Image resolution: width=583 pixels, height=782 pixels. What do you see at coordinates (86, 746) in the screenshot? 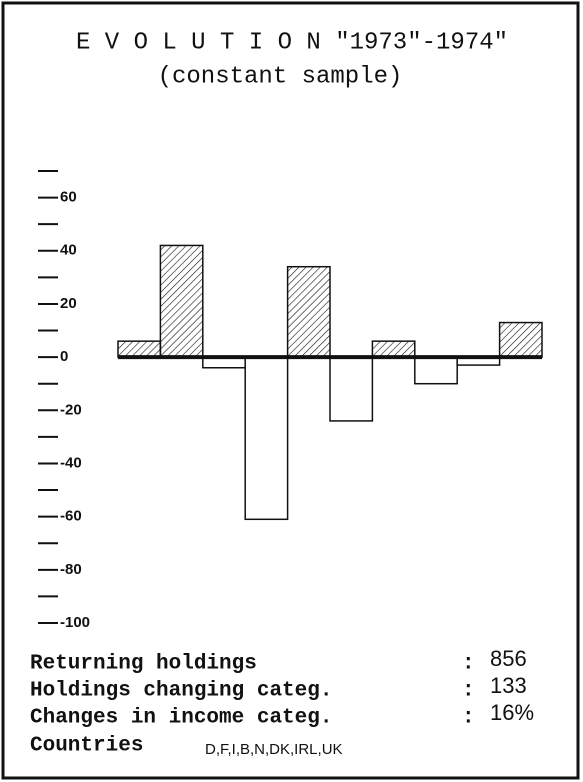
I see `footer-label: Countries` at bounding box center [86, 746].